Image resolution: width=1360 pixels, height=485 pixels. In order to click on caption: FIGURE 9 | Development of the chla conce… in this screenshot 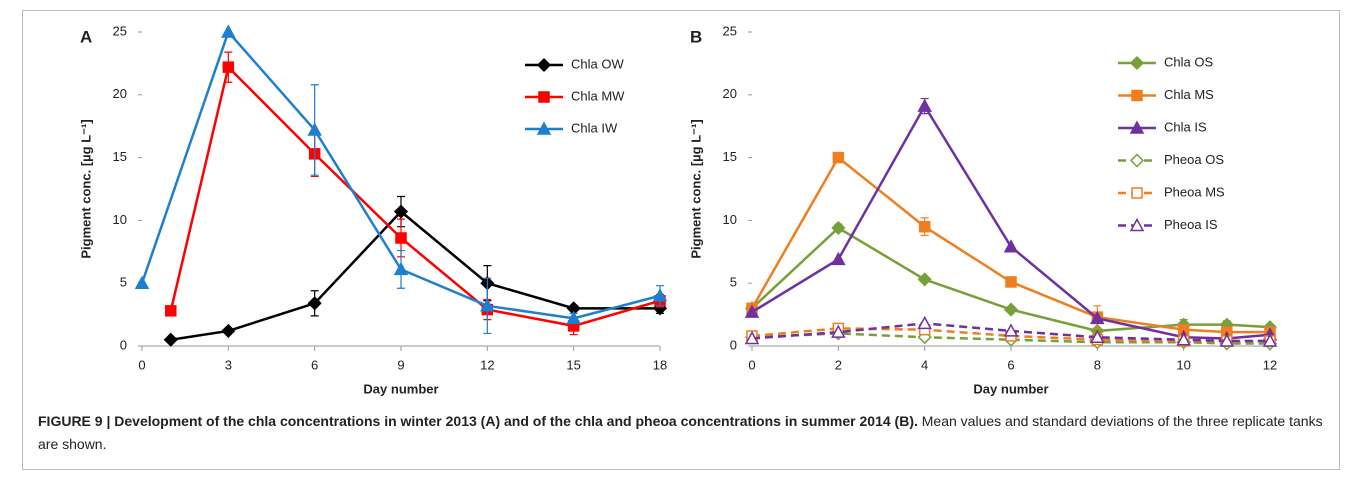, I will do `click(683, 433)`.